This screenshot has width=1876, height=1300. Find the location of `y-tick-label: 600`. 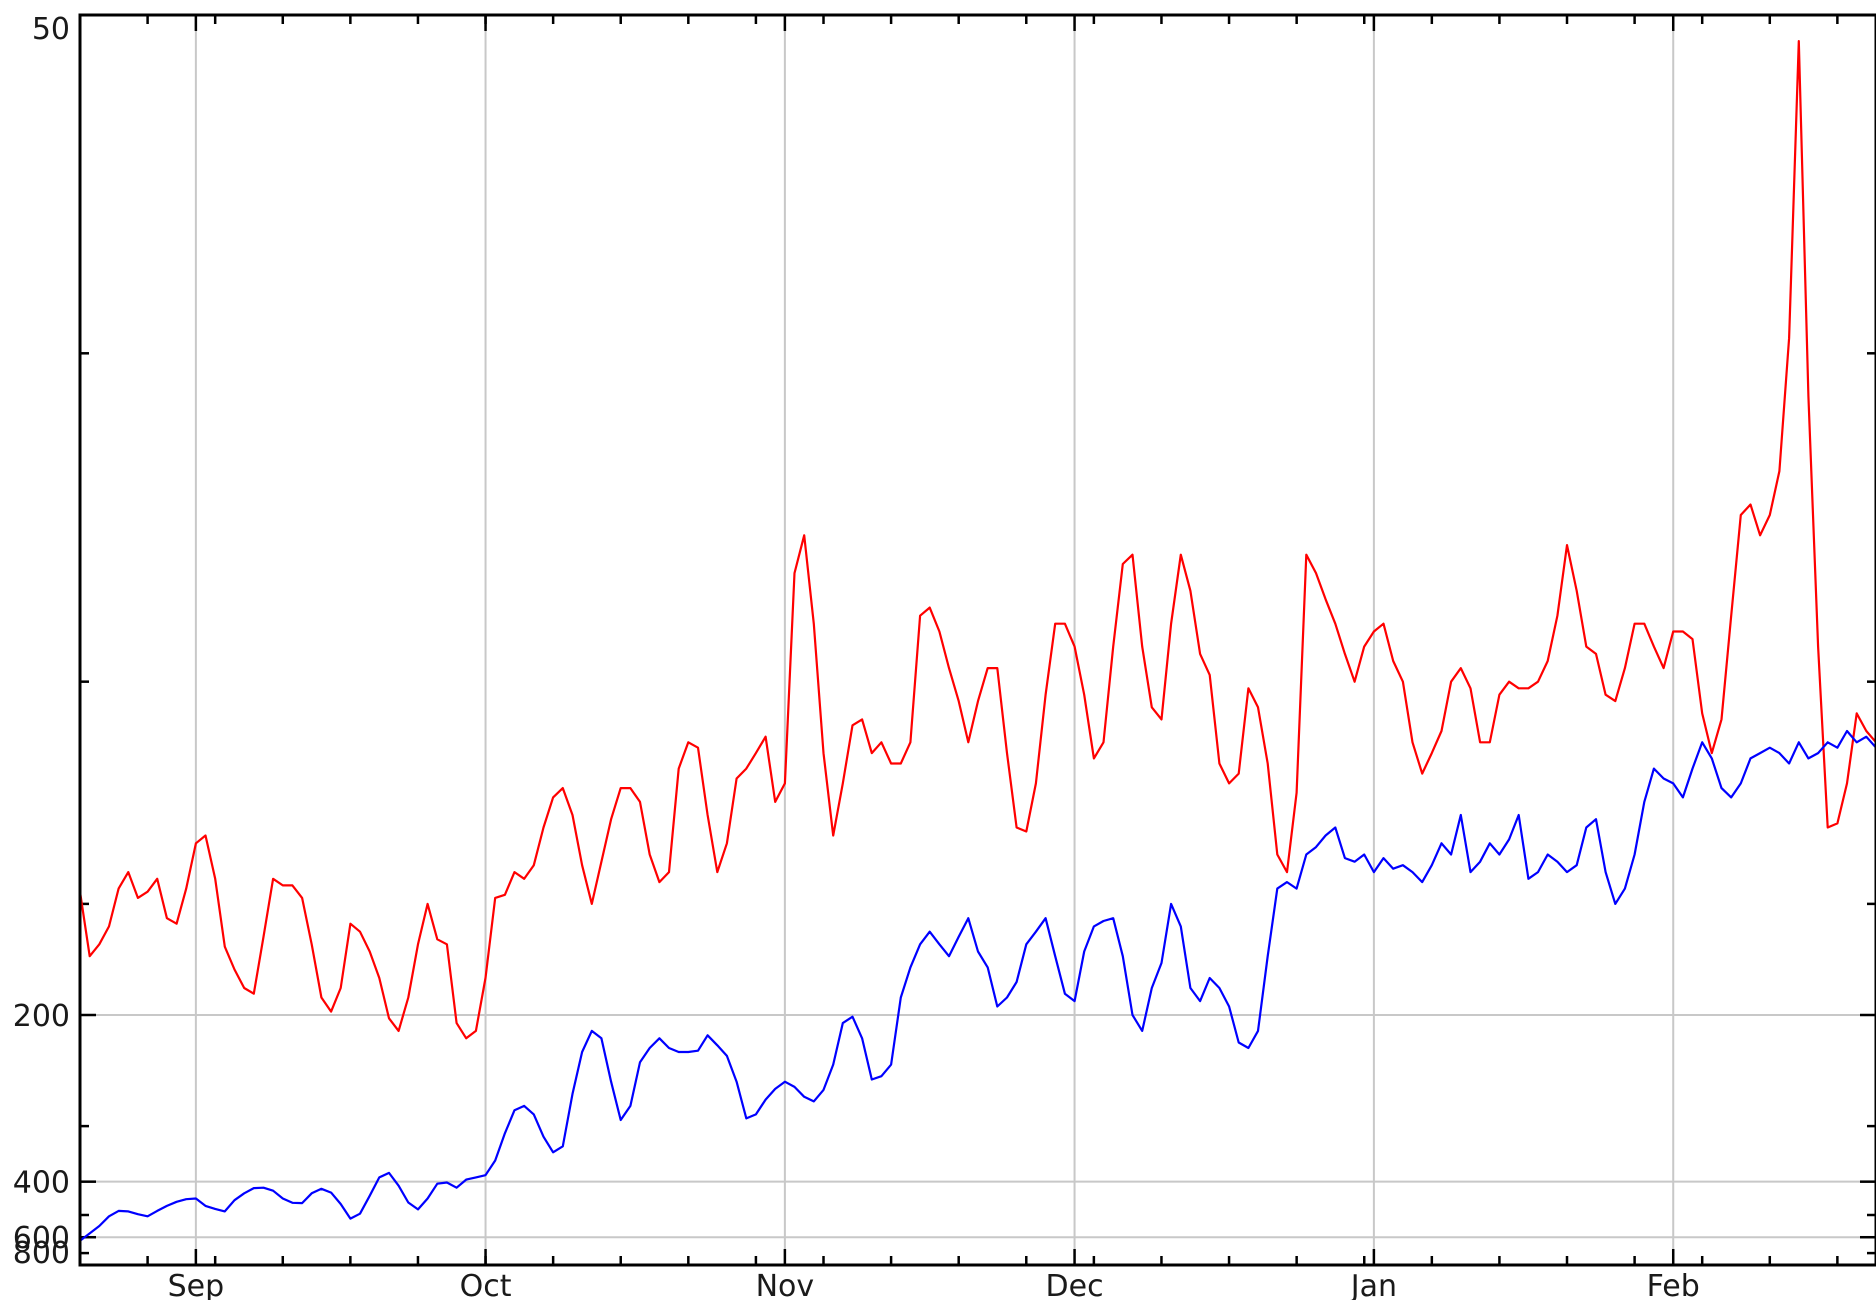

y-tick-label: 600 is located at coordinates (41, 1238).